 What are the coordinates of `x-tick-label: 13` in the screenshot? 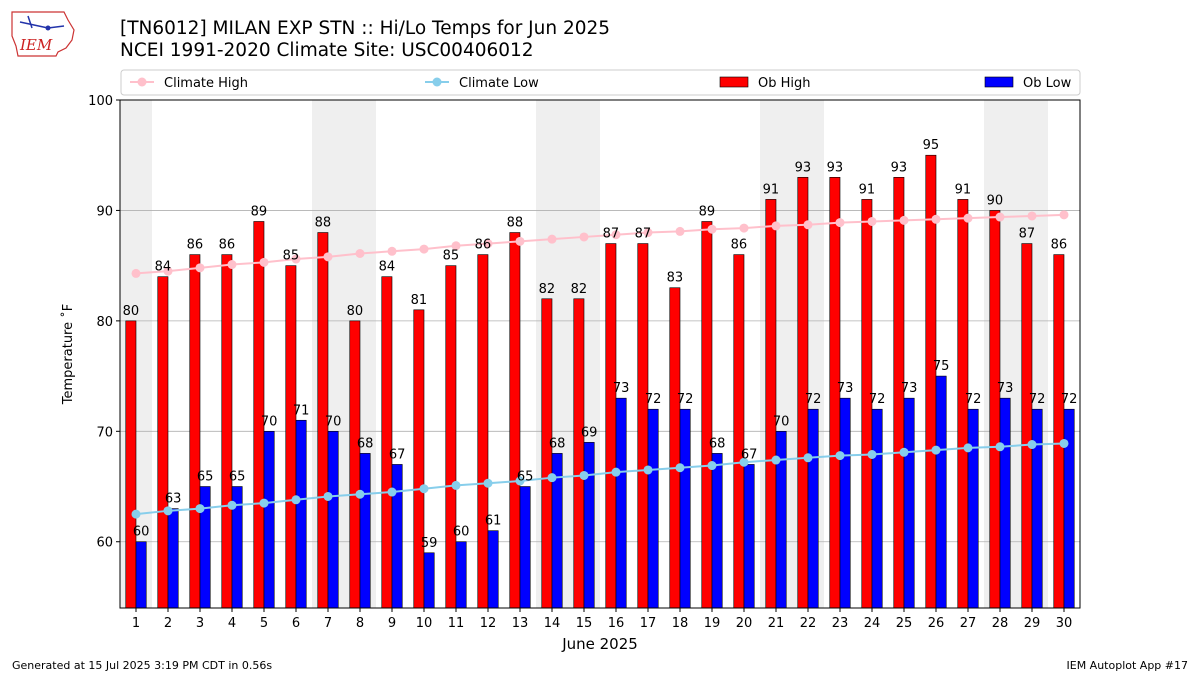 It's located at (520, 623).